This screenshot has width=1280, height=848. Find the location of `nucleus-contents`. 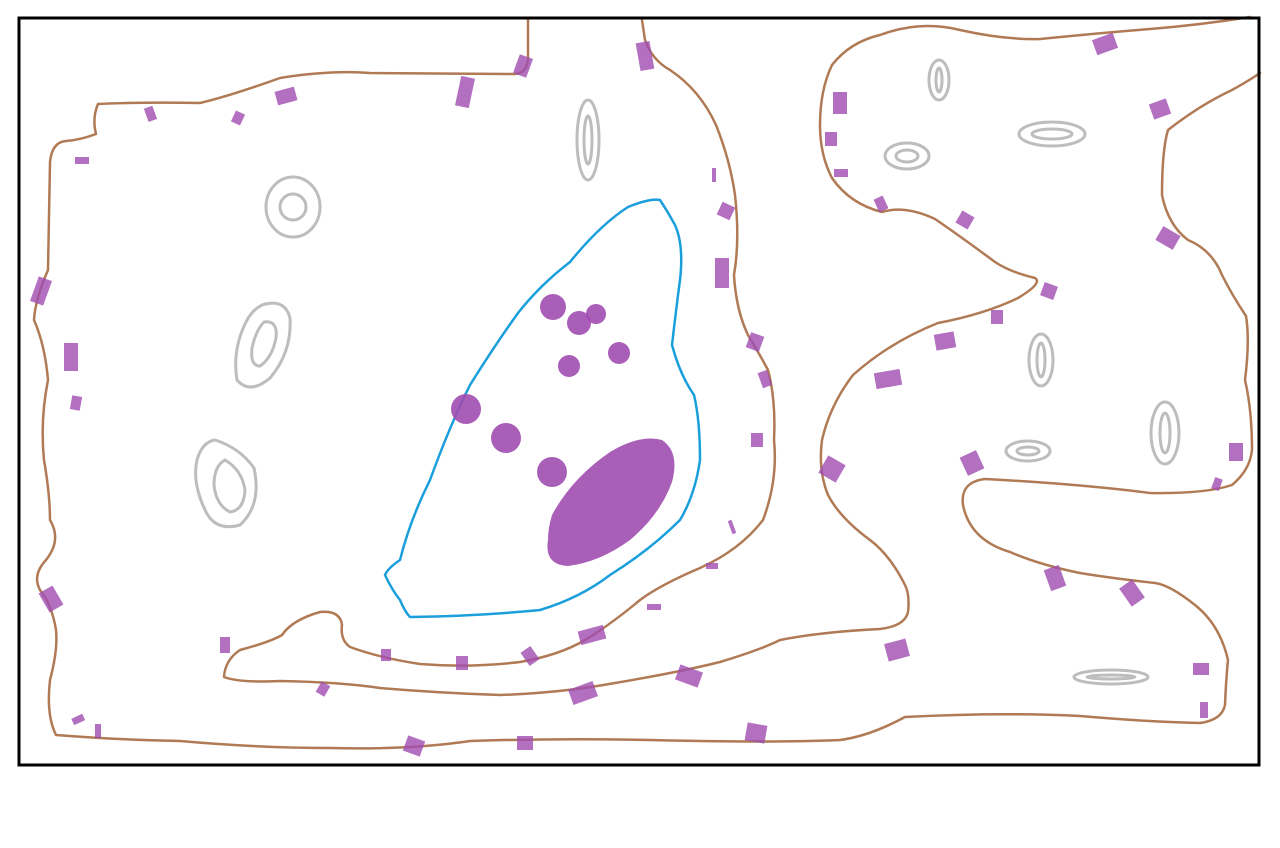

nucleus-contents is located at coordinates (563, 430).